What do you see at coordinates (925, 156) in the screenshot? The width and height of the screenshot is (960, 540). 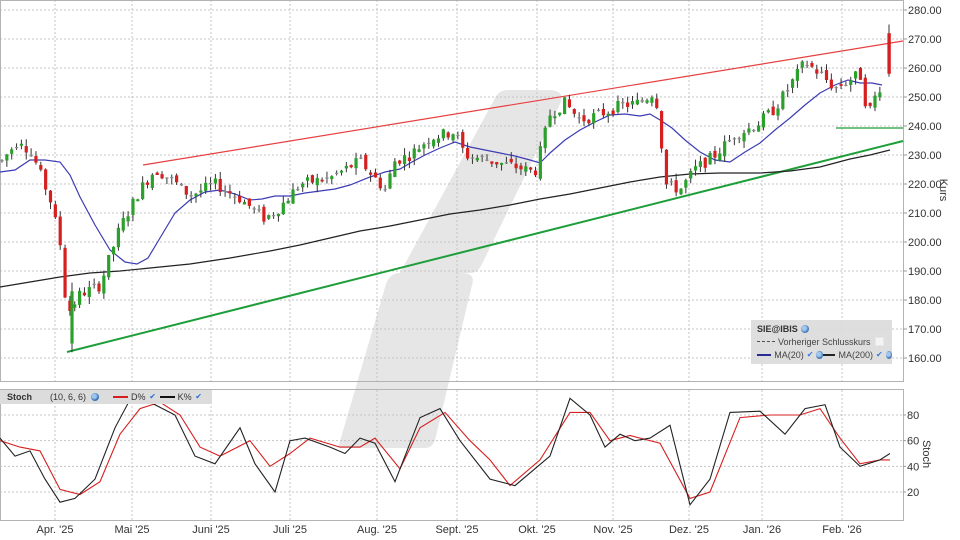 I see `price-tick-label: 230.00` at bounding box center [925, 156].